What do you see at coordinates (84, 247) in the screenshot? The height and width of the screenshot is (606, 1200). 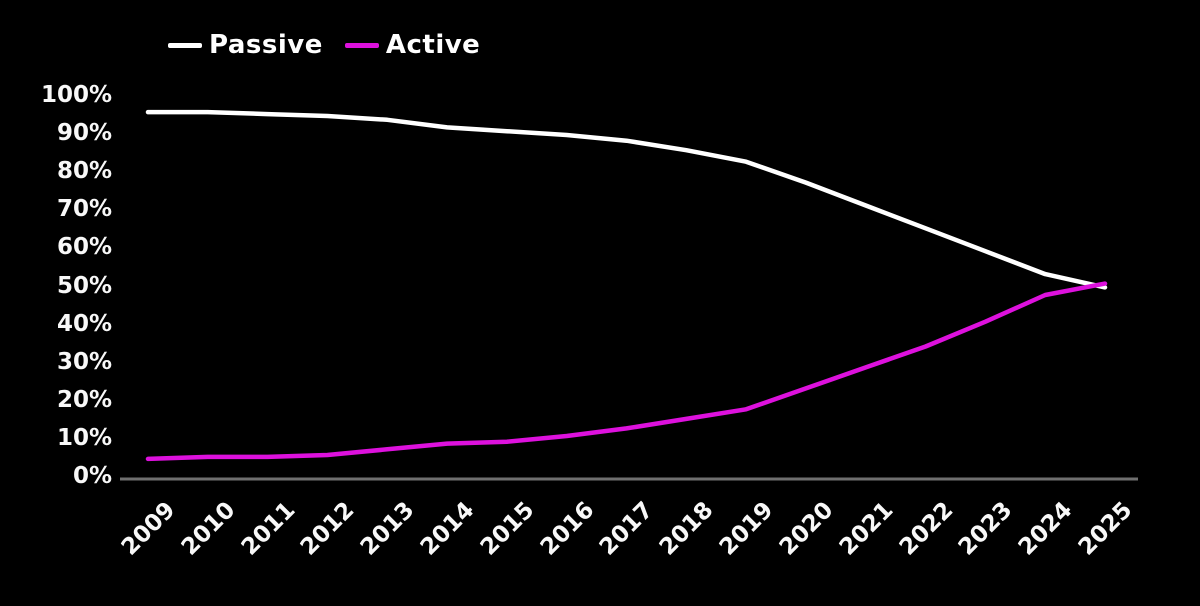 I see `y-axis-tick-label: 60%` at bounding box center [84, 247].